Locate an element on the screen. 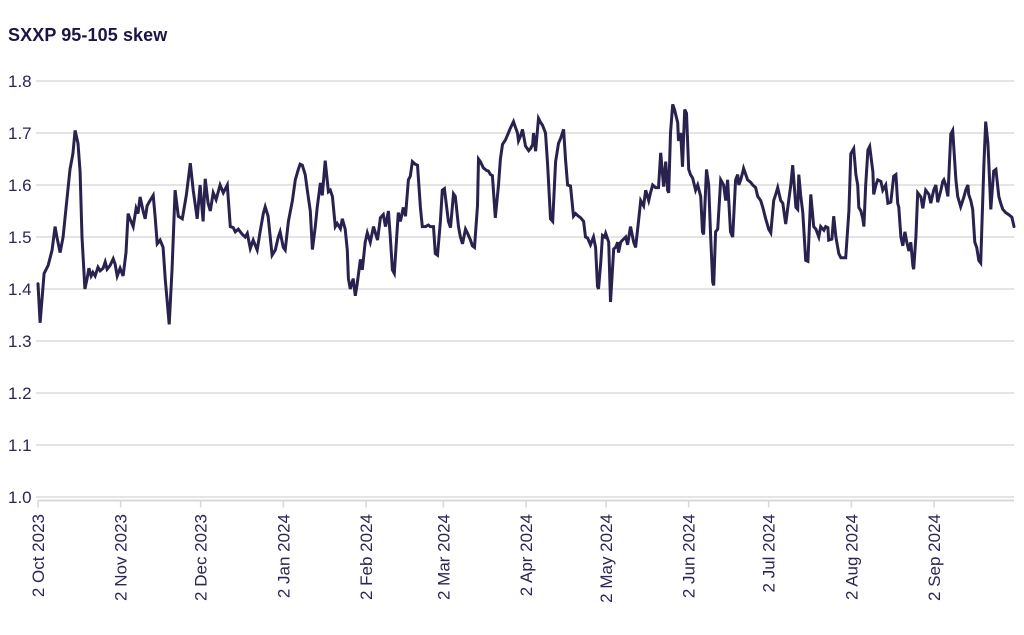 The height and width of the screenshot is (635, 1024). x-tick-label: 2 Mar 2024 is located at coordinates (443, 557).